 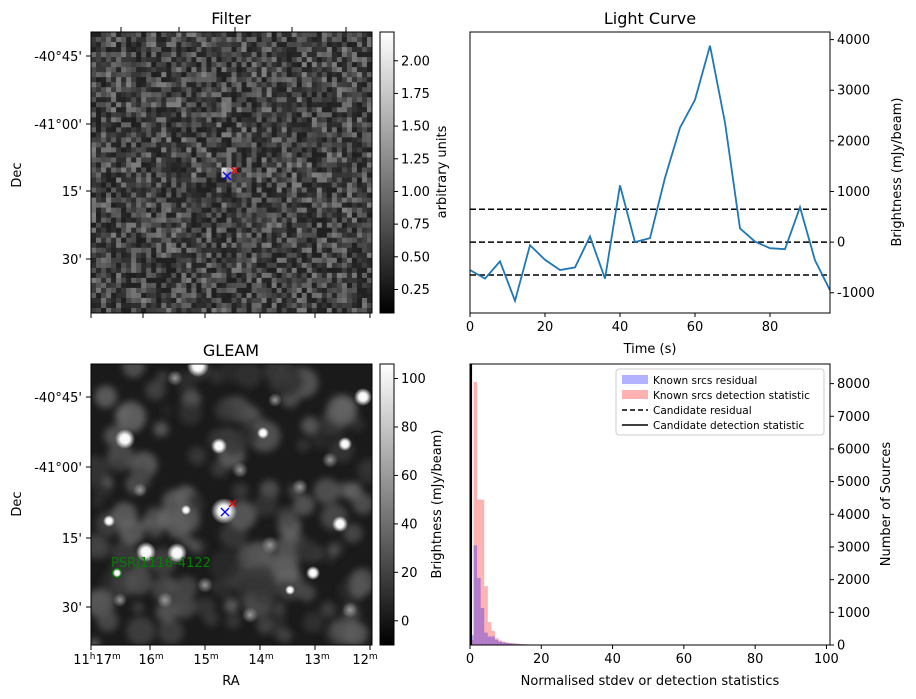 What do you see at coordinates (415, 257) in the screenshot?
I see `colorbar-tick-label: 0.50` at bounding box center [415, 257].